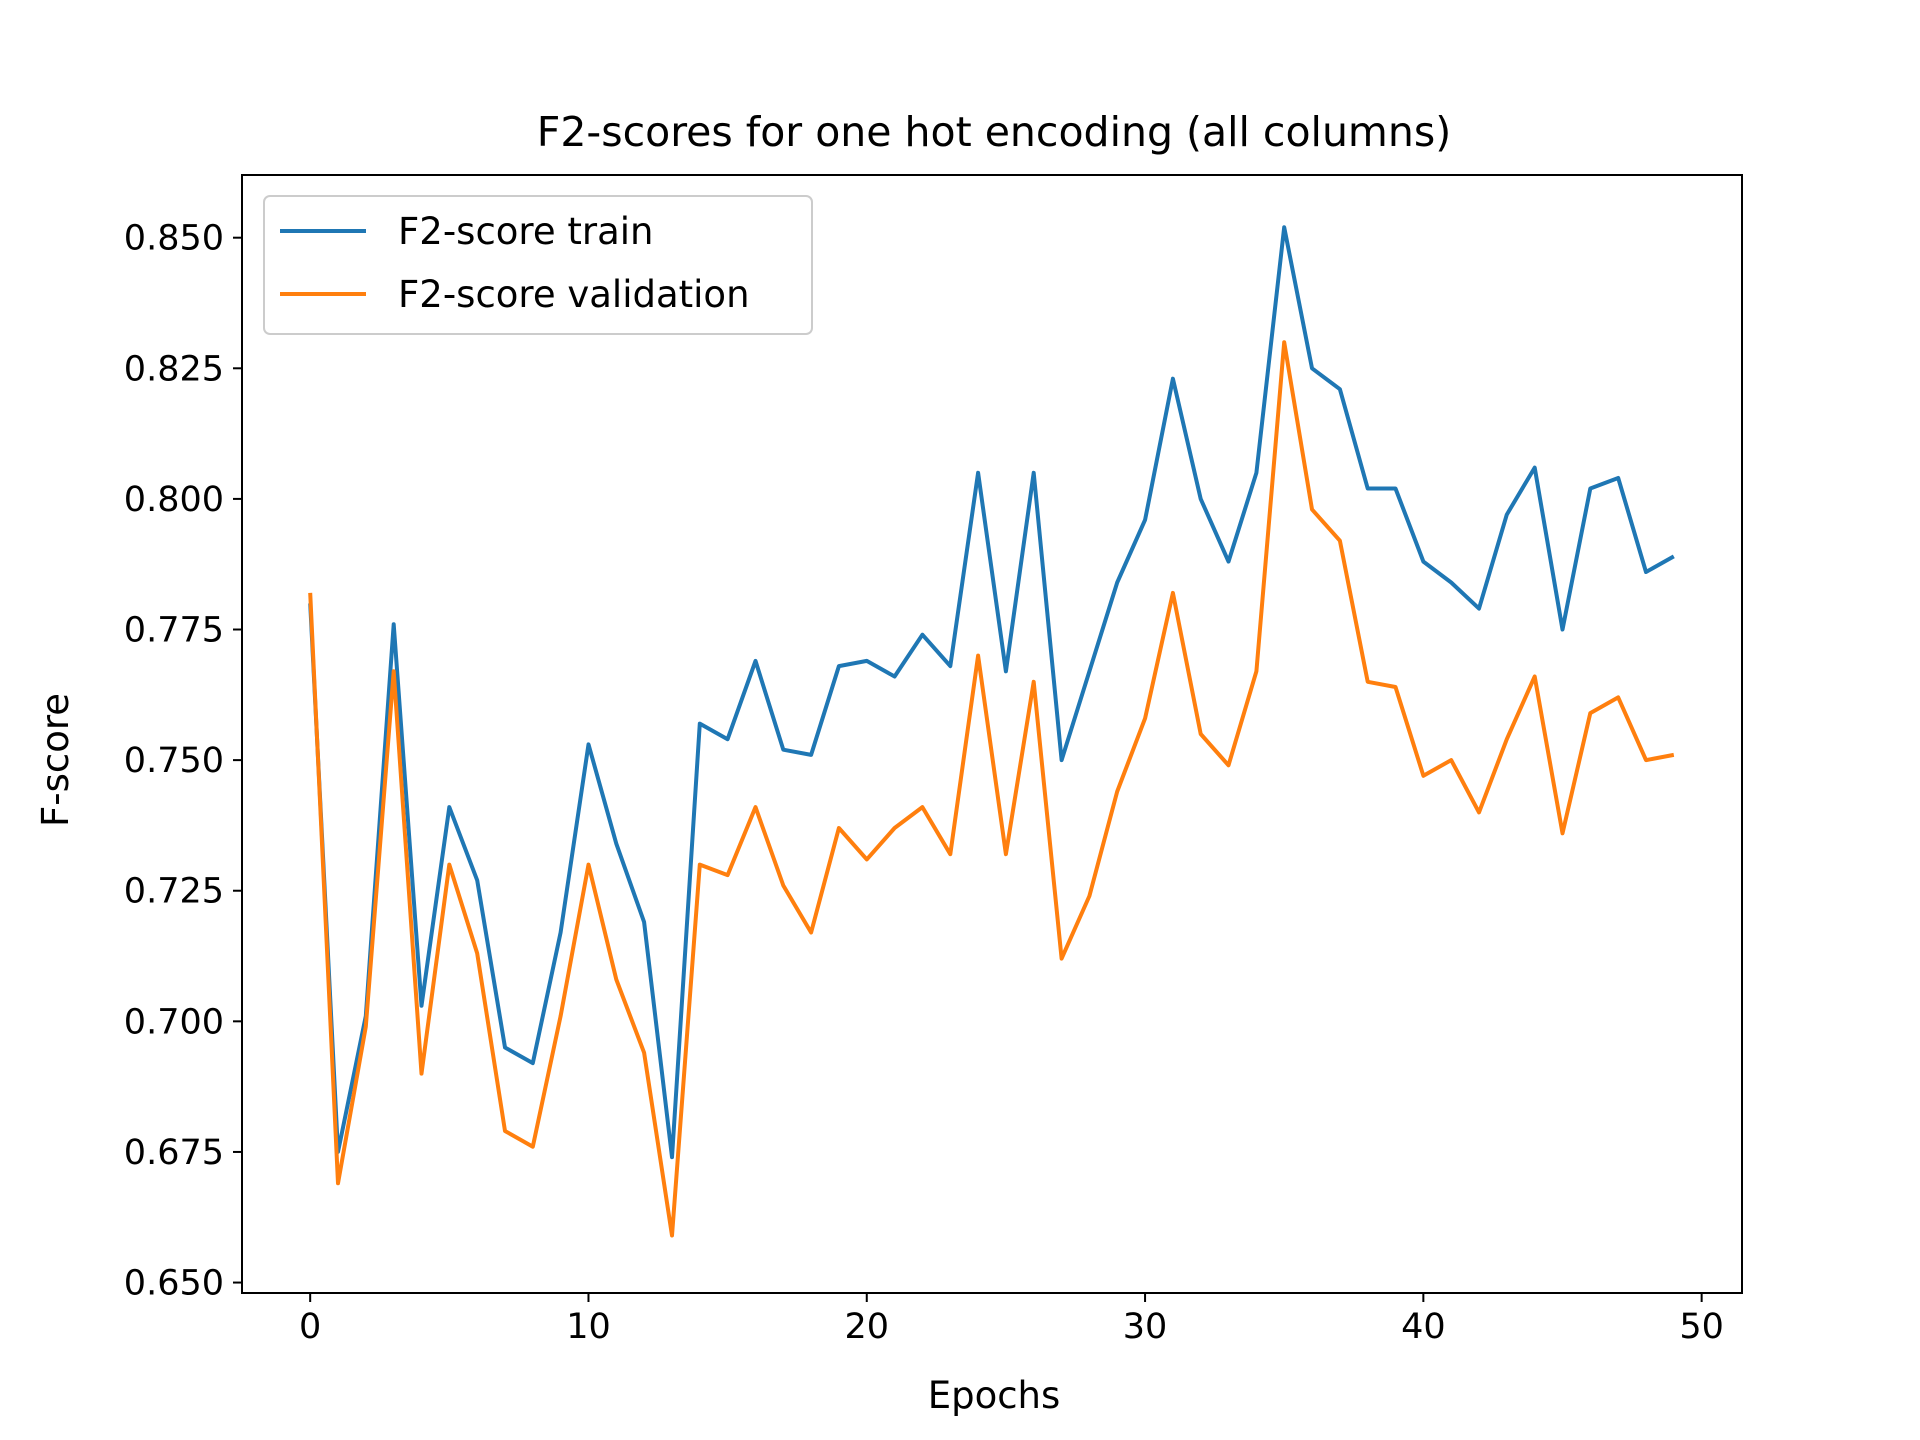  What do you see at coordinates (525, 231) in the screenshot?
I see `legend-label-train: F2-score train` at bounding box center [525, 231].